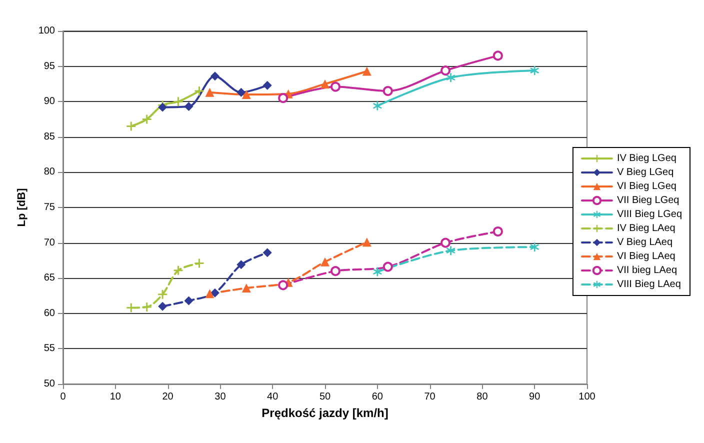  What do you see at coordinates (535, 397) in the screenshot?
I see `x-tick-label: 90` at bounding box center [535, 397].